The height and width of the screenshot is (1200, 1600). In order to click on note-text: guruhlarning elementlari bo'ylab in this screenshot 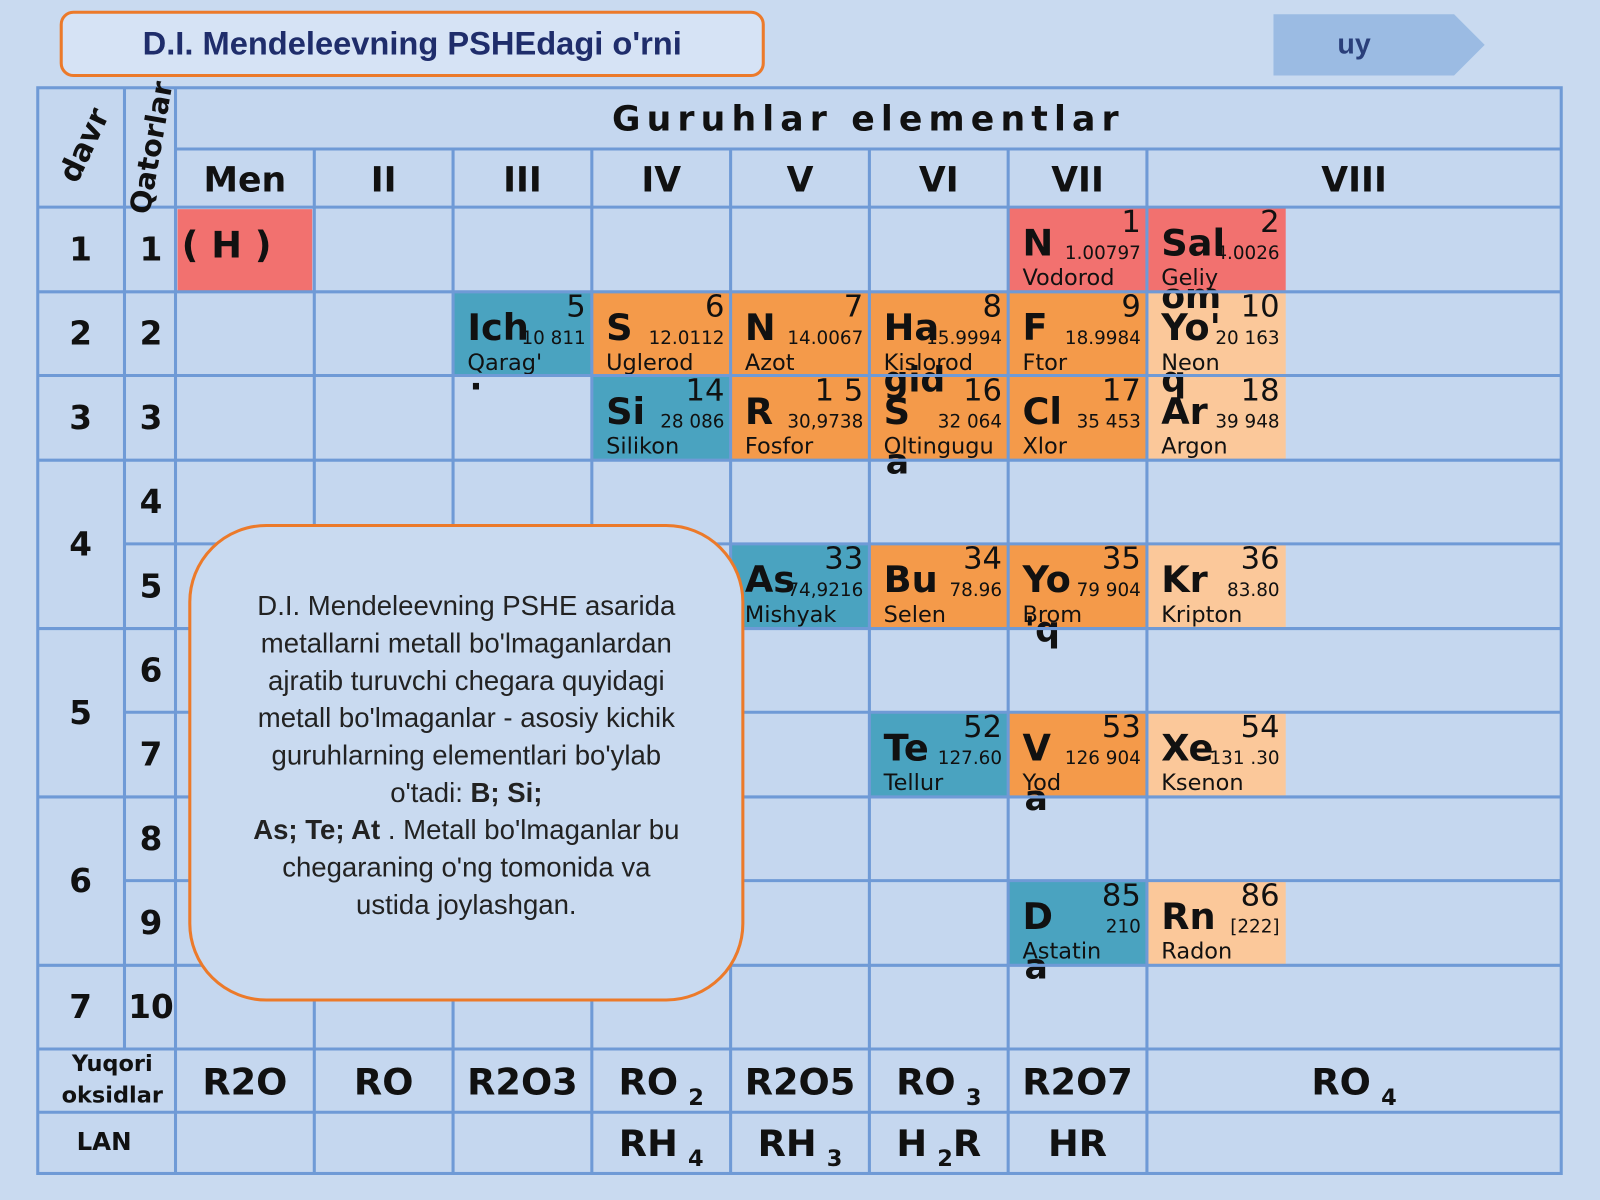, I will do `click(467, 755)`.